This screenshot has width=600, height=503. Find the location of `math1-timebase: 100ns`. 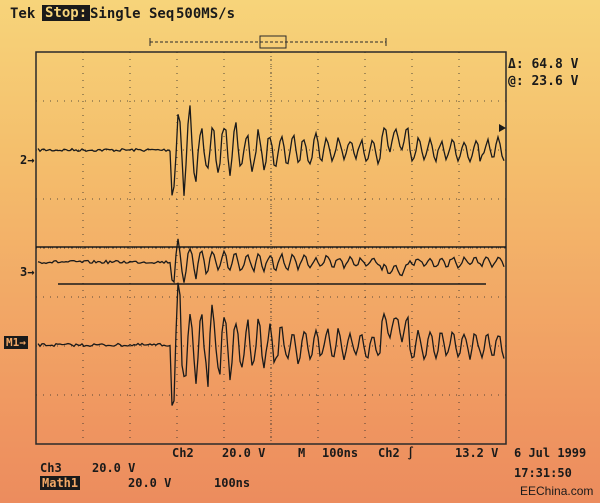

math1-timebase: 100ns is located at coordinates (232, 483).